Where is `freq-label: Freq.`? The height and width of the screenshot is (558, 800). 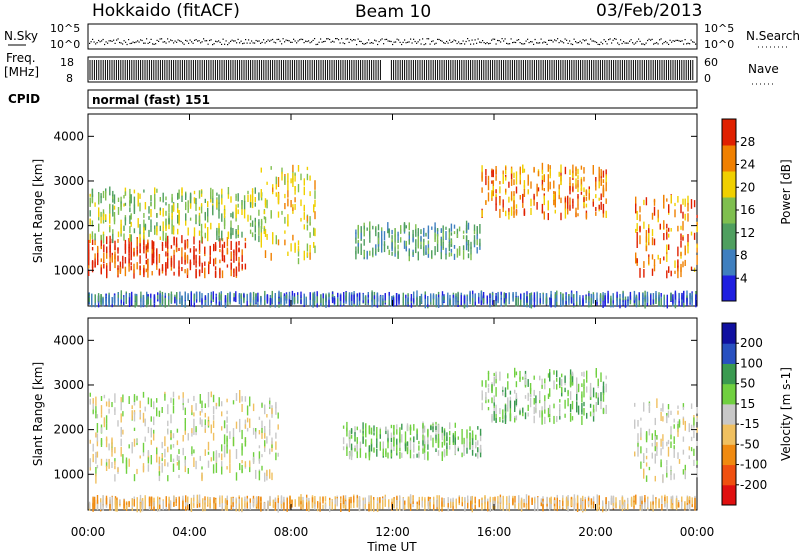 freq-label: Freq. is located at coordinates (21, 58).